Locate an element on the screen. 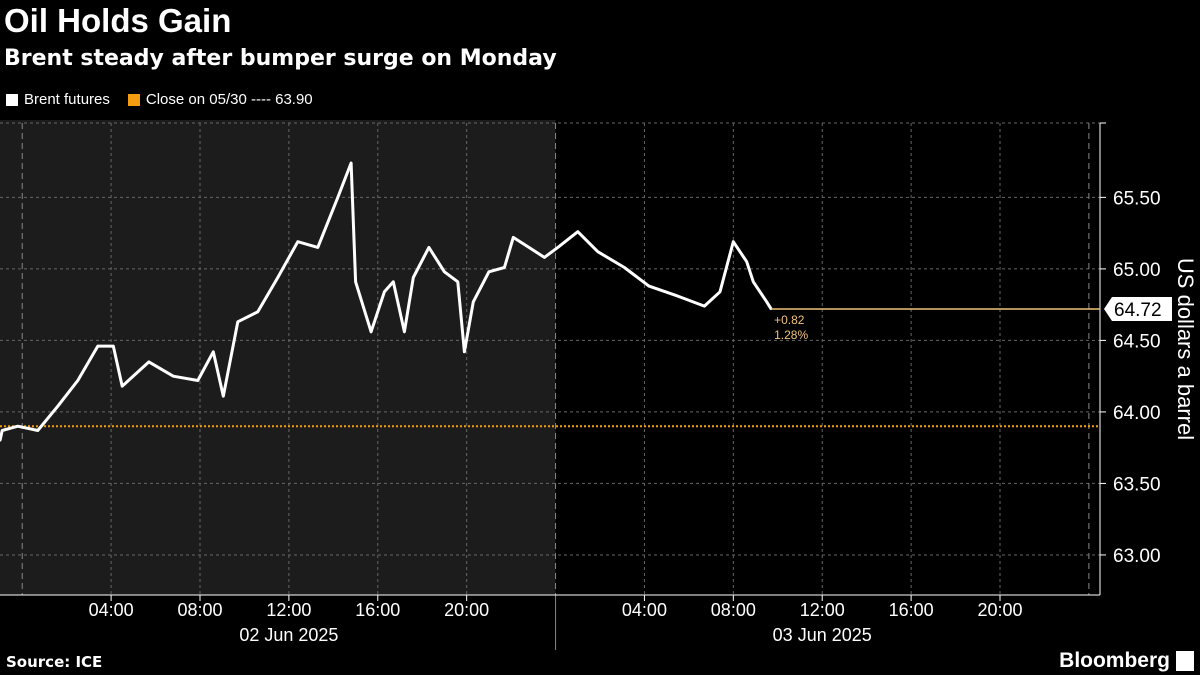  y-tick-label: 65.50 is located at coordinates (1137, 198).